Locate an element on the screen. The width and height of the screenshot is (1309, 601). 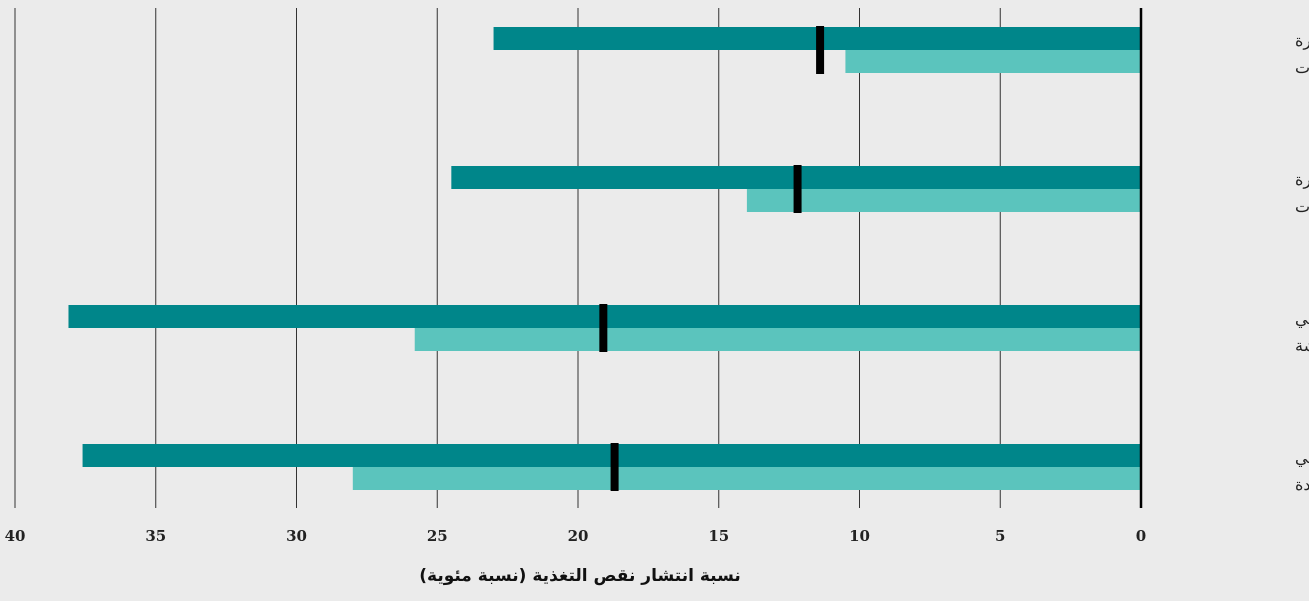
x-tick-label: 25 is located at coordinates (437, 536).